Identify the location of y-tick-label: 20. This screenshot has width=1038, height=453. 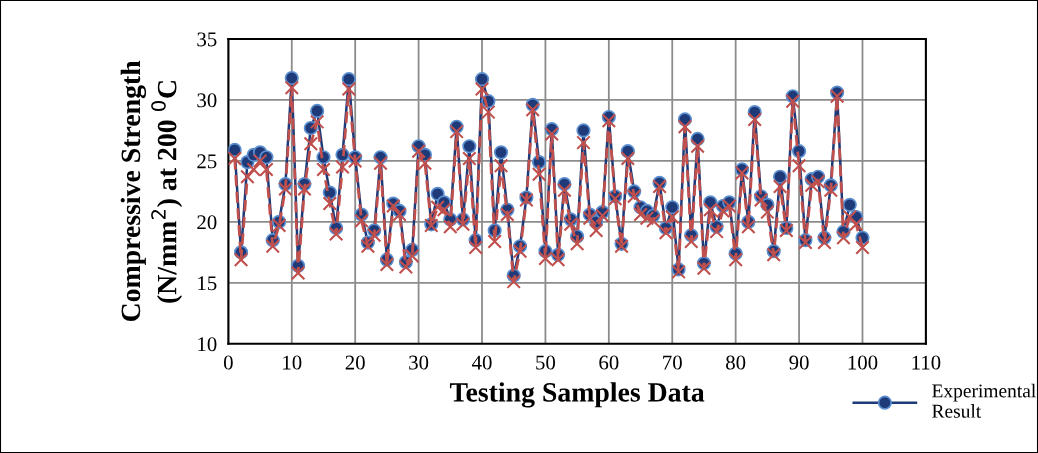
(207, 222).